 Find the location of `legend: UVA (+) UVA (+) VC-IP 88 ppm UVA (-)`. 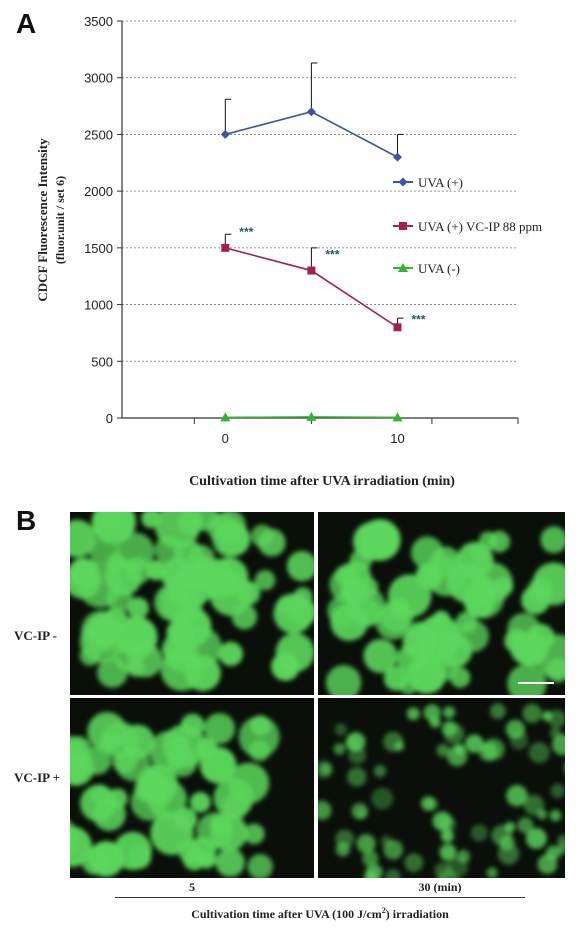

legend: UVA (+) UVA (+) VC-IP 88 ppm UVA (-) is located at coordinates (467, 225).